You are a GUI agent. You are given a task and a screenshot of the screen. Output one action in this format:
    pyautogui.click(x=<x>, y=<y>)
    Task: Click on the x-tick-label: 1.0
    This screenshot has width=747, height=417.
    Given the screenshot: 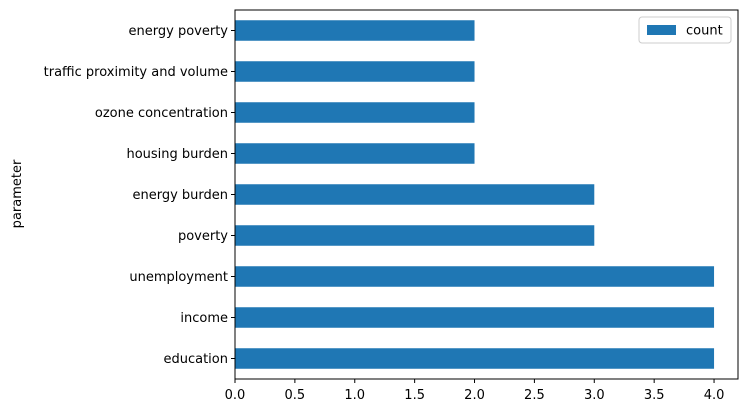 What is the action you would take?
    pyautogui.click(x=354, y=395)
    